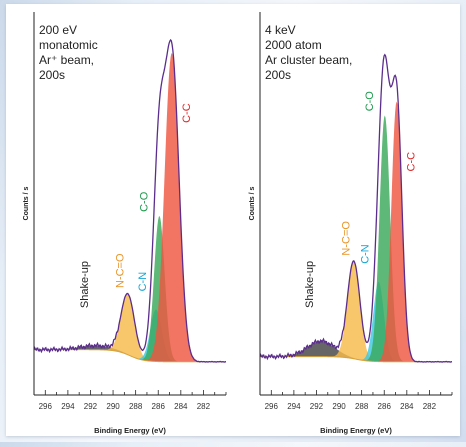 Image resolution: width=466 pixels, height=447 pixels. I want to click on annotation-line: Ar⁺ beam,, so click(66, 60).